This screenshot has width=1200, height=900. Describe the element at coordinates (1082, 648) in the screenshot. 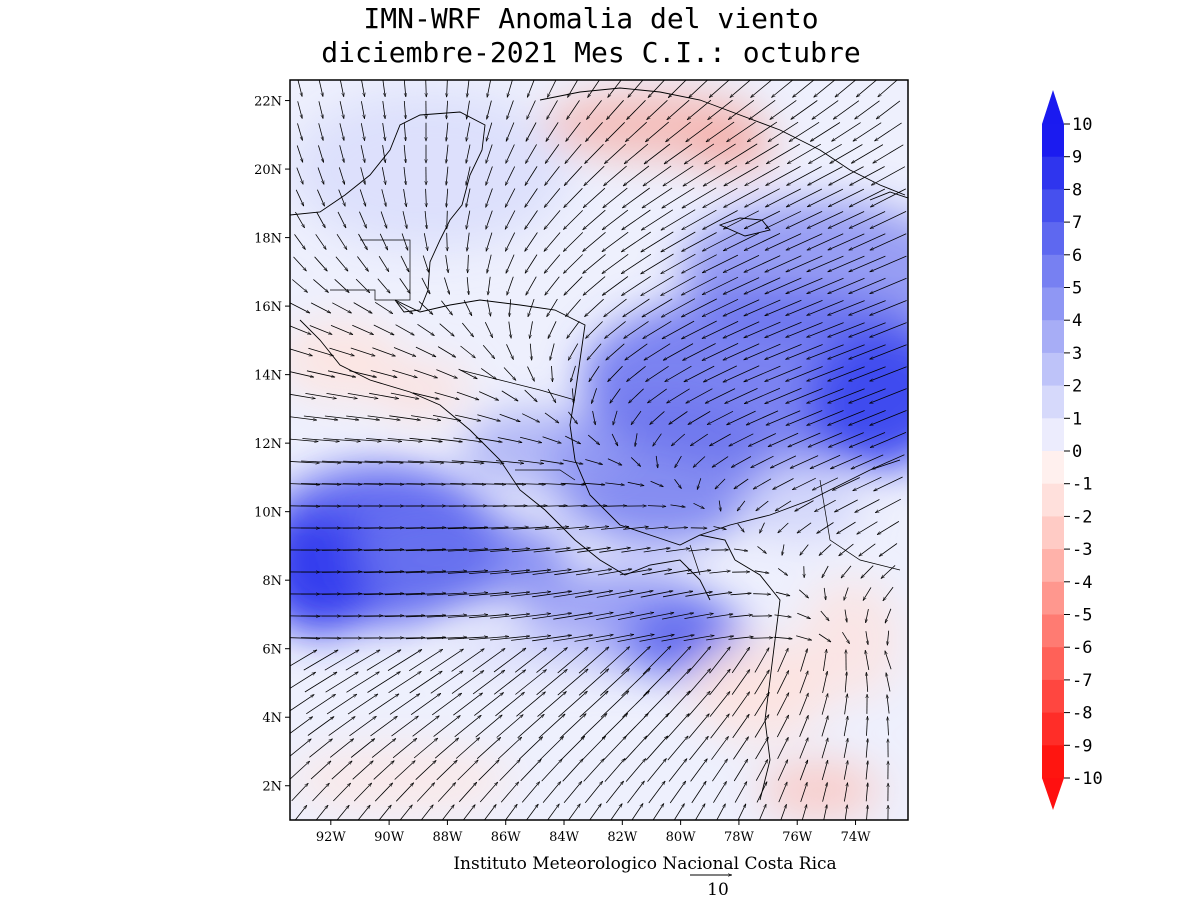

I see `colorbar-label: -6` at that location.